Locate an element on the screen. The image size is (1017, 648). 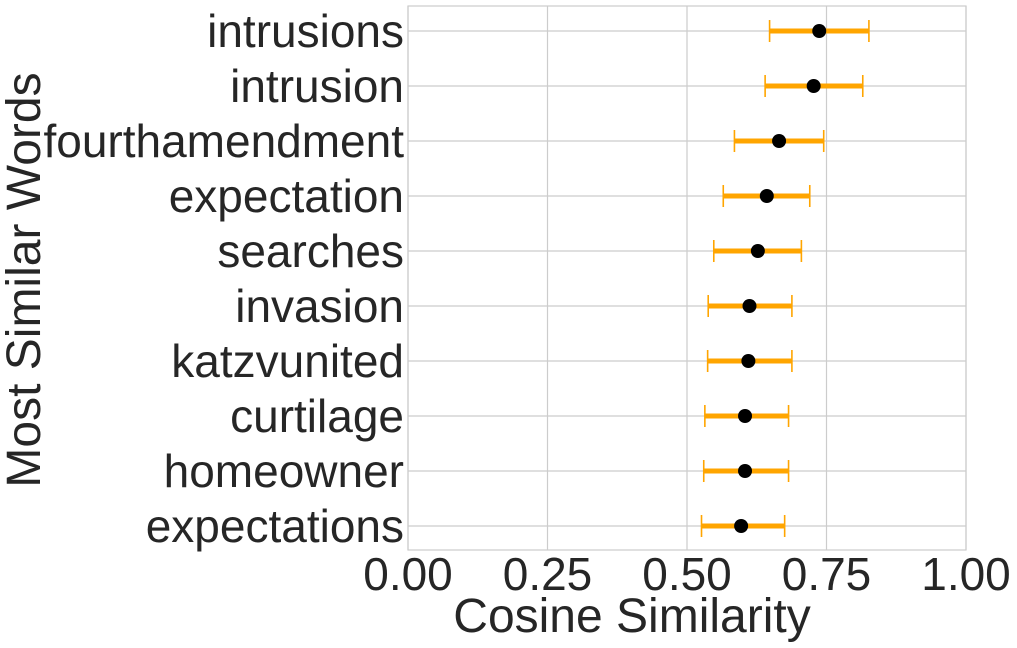
x-tick-label: 0.75 is located at coordinates (827, 574).